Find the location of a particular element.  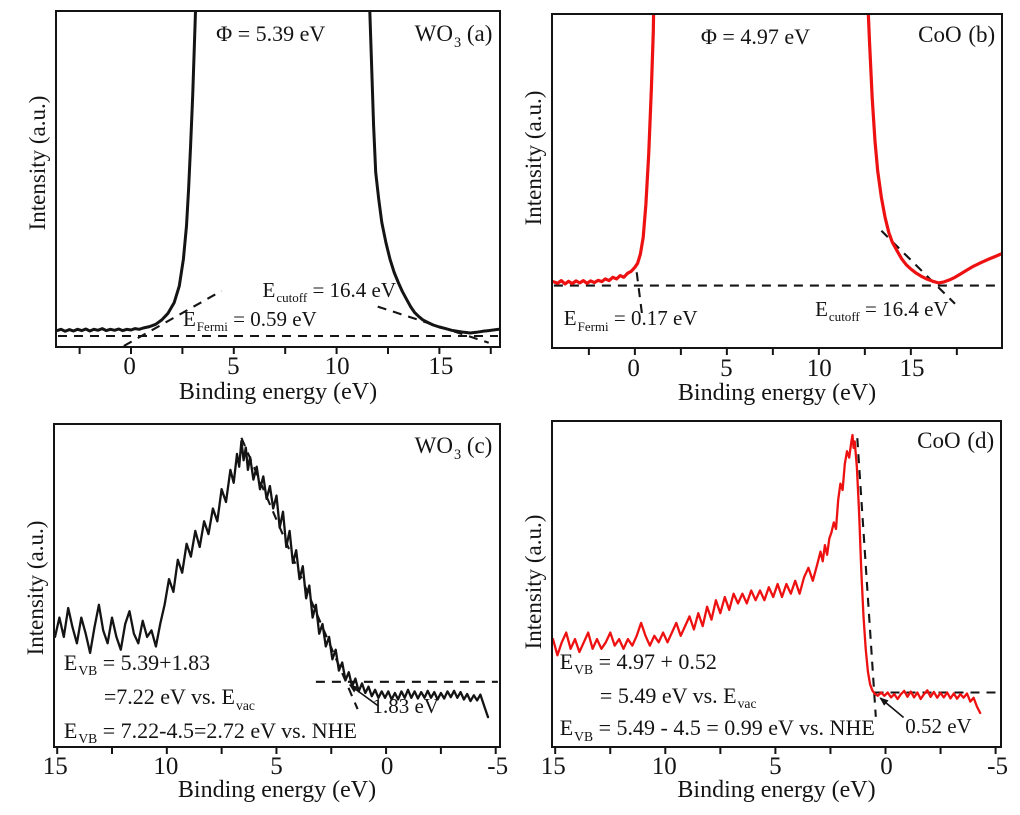

x-axis-title-b: Binding energy (eV) is located at coordinates (777, 393).